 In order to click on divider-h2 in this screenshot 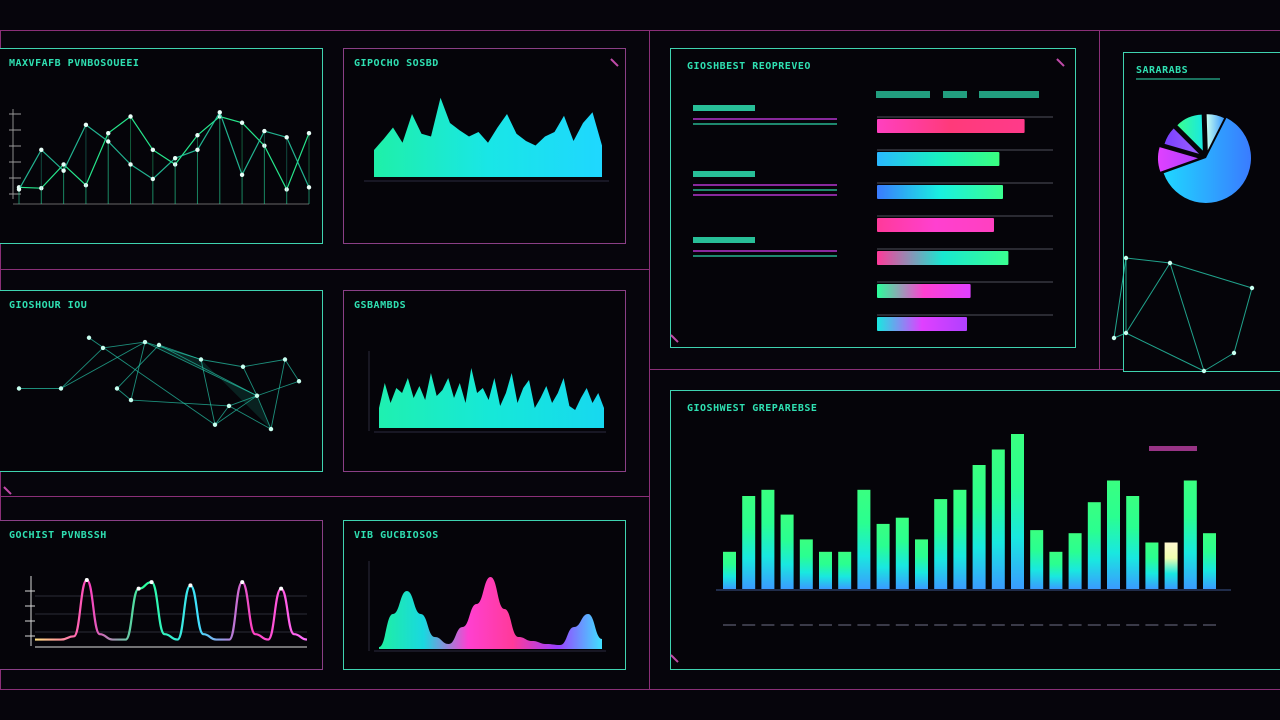, I will do `click(325, 496)`.